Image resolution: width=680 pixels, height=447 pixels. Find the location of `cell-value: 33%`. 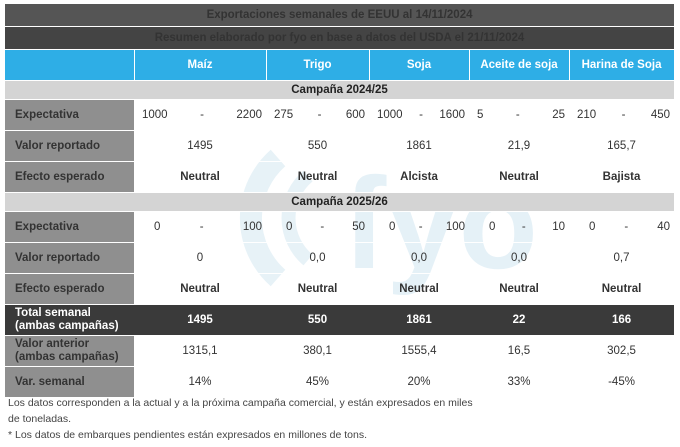

cell-value: 33% is located at coordinates (519, 382).